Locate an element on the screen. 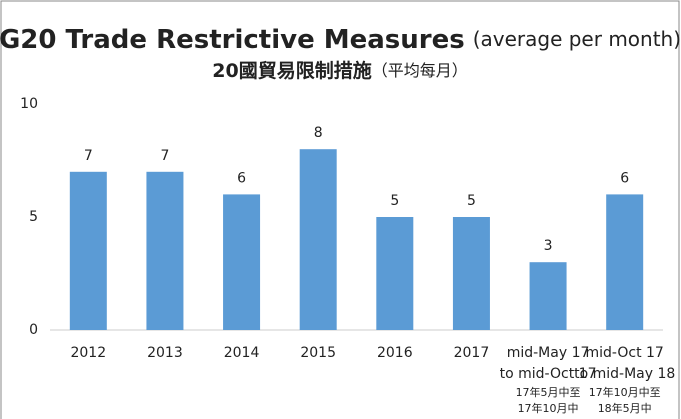 The height and width of the screenshot is (419, 681). data-label: 3 is located at coordinates (548, 246).